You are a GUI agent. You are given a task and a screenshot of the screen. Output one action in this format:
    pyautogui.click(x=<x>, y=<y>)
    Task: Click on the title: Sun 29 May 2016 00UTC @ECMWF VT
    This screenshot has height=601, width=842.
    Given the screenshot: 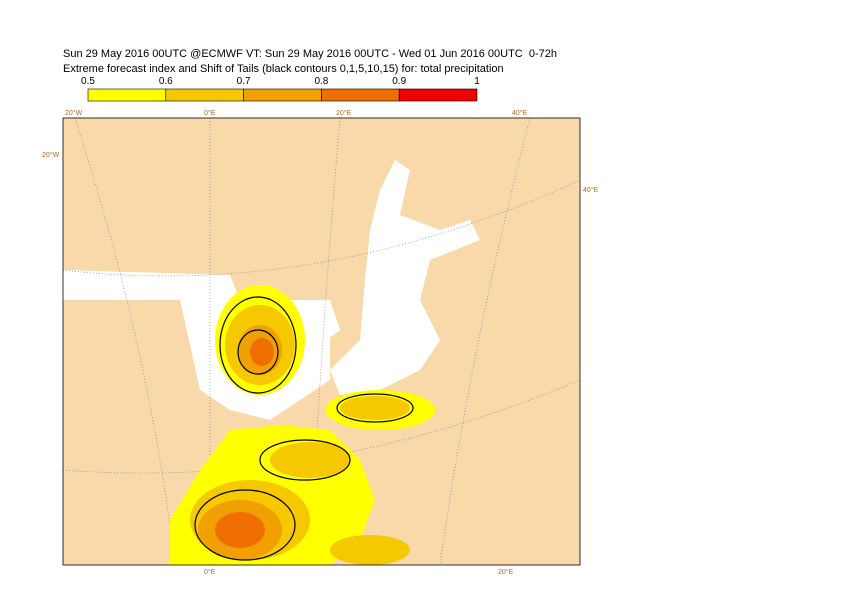 What is the action you would take?
    pyautogui.click(x=310, y=54)
    